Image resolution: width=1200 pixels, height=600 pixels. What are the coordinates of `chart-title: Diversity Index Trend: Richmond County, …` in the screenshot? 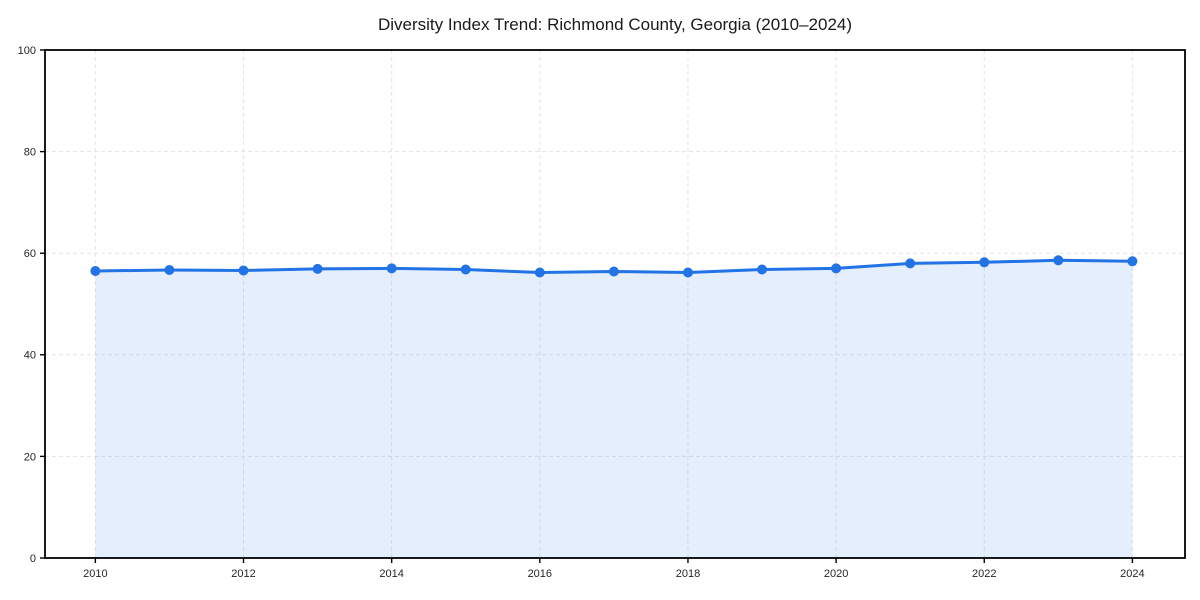 It's located at (615, 24).